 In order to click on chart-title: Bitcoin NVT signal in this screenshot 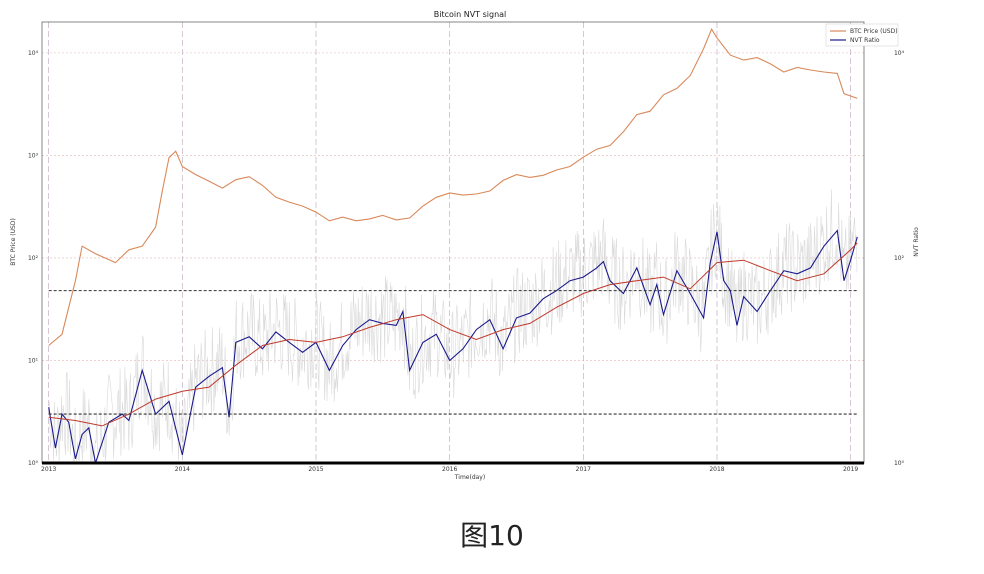, I will do `click(470, 14)`.